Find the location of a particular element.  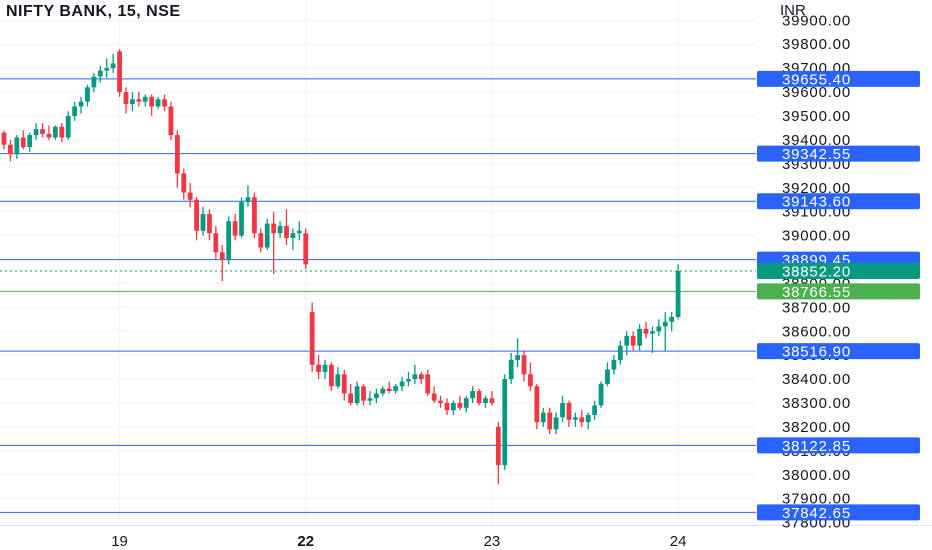

level-badge-label: 37842.65 is located at coordinates (816, 513).